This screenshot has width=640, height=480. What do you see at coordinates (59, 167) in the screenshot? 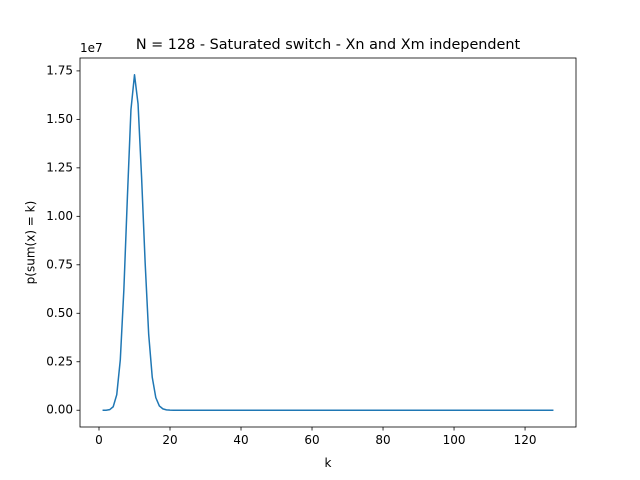
I see `y-tick-label: 1.25` at bounding box center [59, 167].